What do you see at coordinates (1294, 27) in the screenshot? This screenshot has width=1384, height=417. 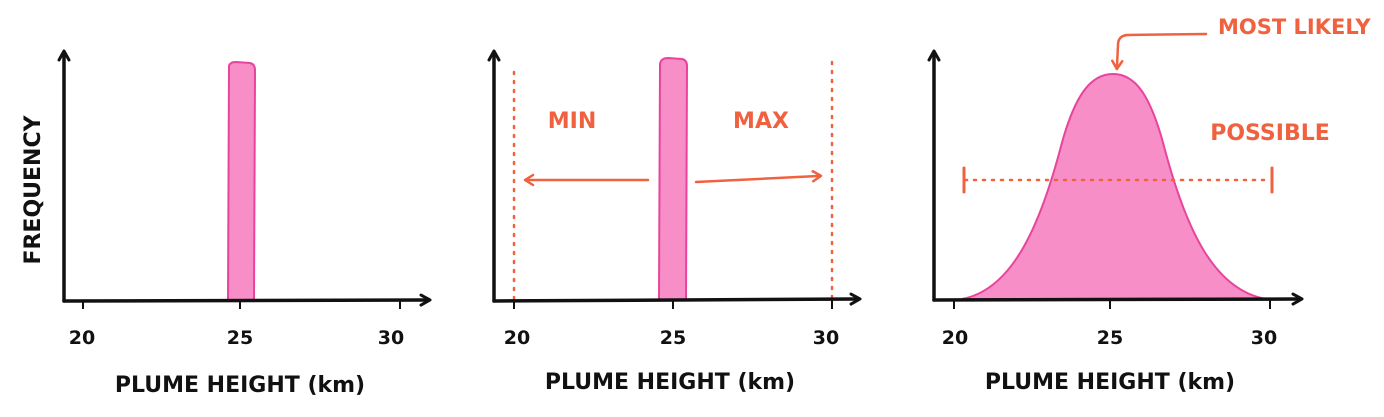 I see `panel-3-most-likely-label: MOST LIKELY` at bounding box center [1294, 27].